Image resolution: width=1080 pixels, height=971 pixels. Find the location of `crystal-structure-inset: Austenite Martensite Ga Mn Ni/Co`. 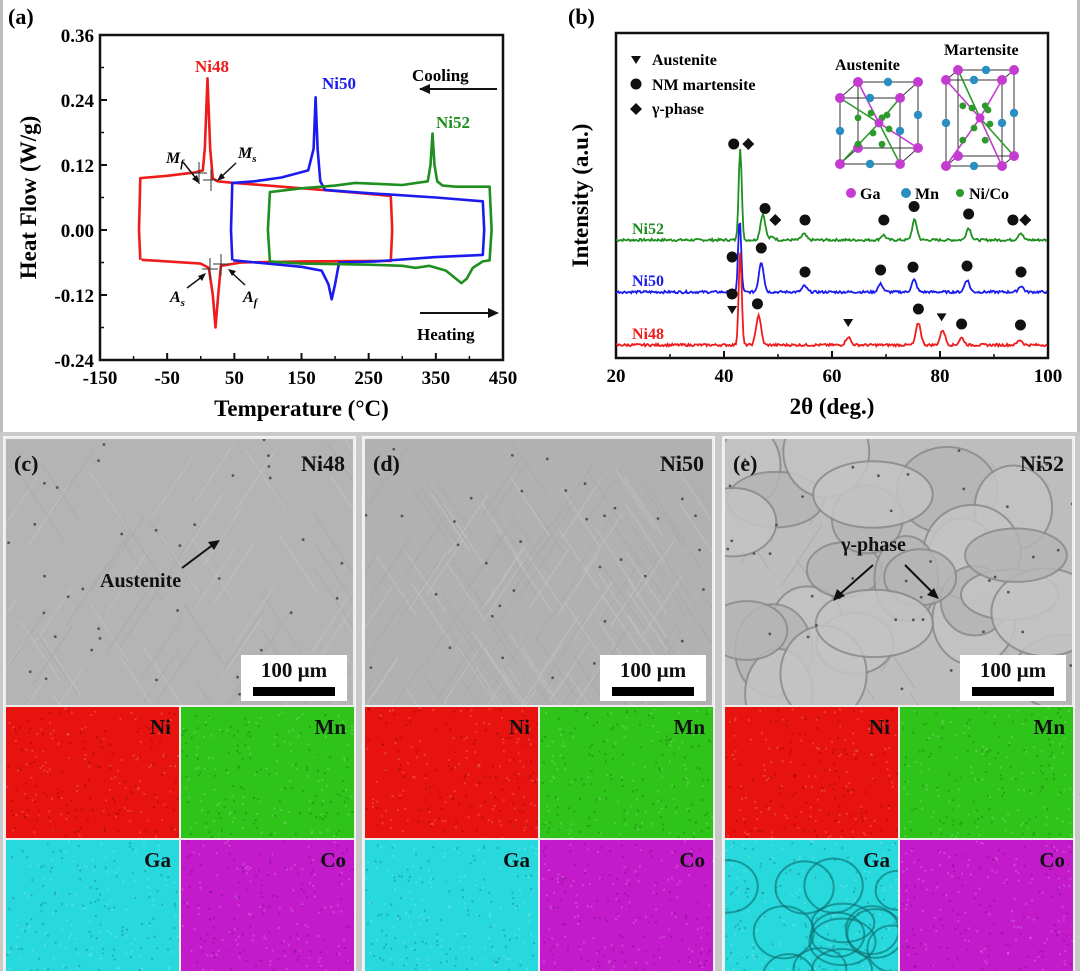

crystal-structure-inset: Austenite Martensite Ga Mn Ni/Co is located at coordinates (927, 122).